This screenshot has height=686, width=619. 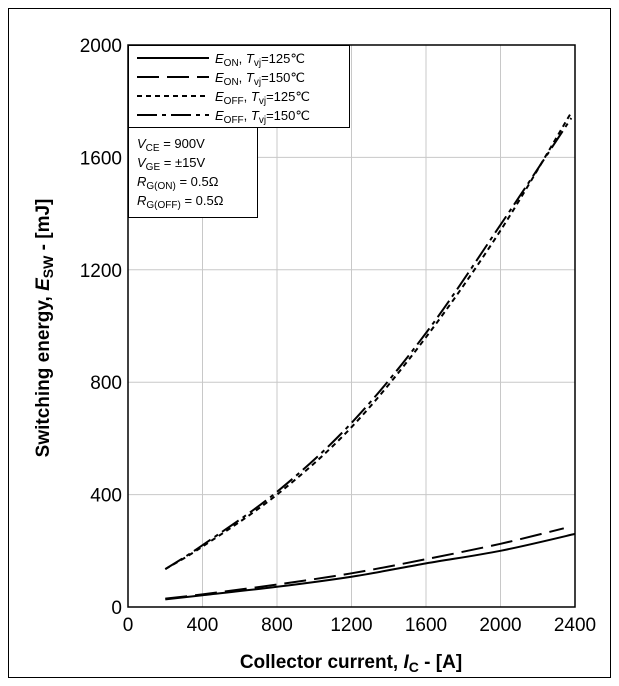 I want to click on condition-4: RG(OFF) = 0.5Ω, so click(x=180, y=202).